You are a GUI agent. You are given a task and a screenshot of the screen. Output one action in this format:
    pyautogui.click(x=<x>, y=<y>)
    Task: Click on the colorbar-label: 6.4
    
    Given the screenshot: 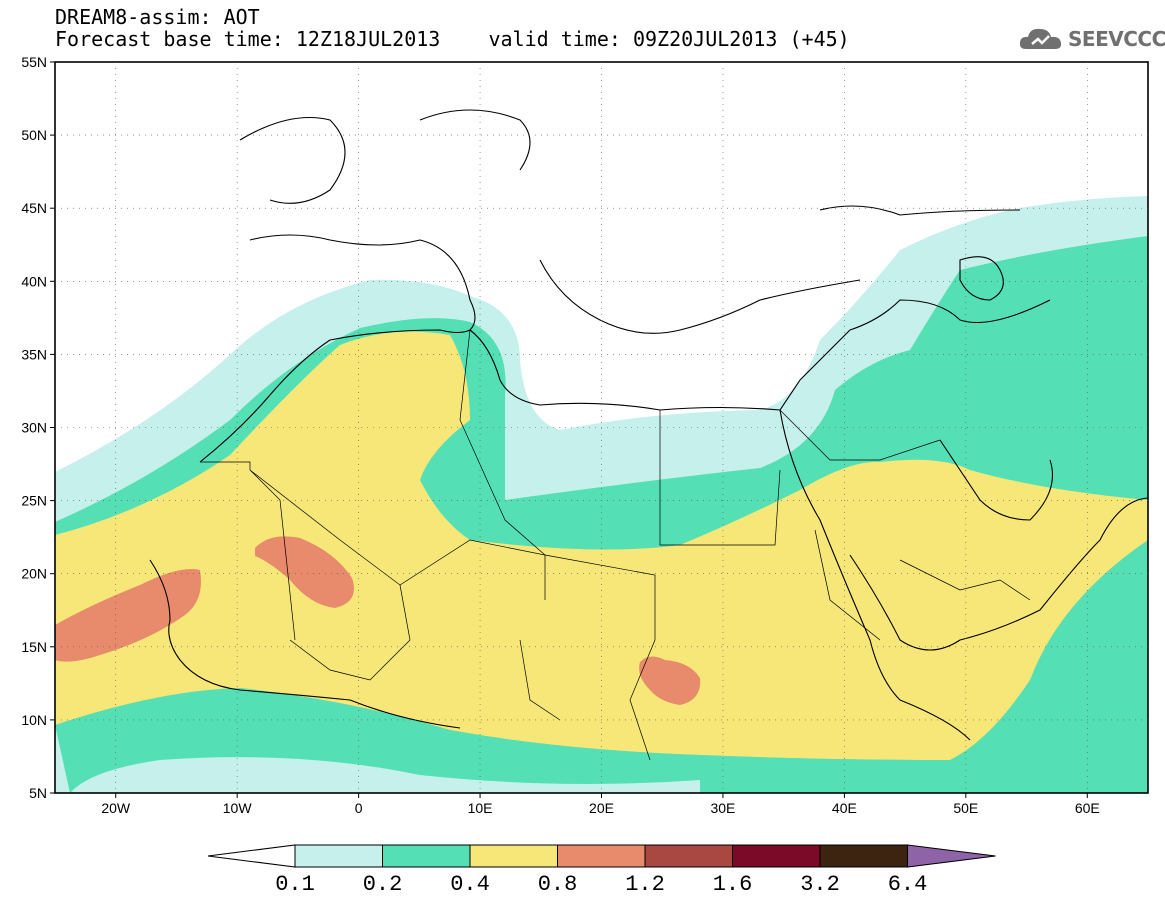 What is the action you would take?
    pyautogui.click(x=907, y=884)
    